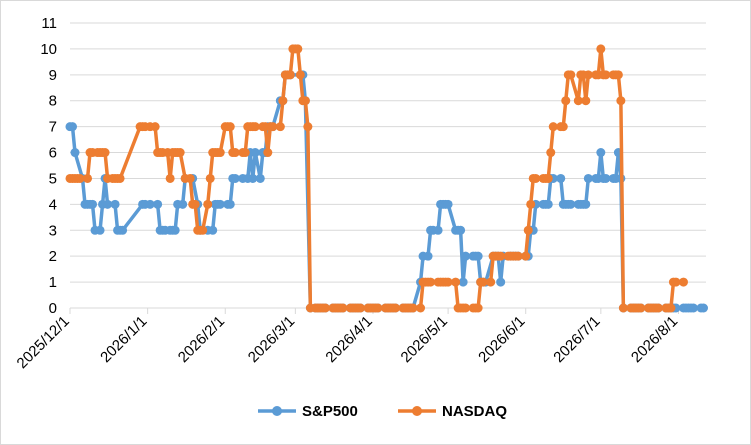 This screenshot has height=445, width=751. I want to click on x-tick-label: 2026/1/1, so click(123, 339).